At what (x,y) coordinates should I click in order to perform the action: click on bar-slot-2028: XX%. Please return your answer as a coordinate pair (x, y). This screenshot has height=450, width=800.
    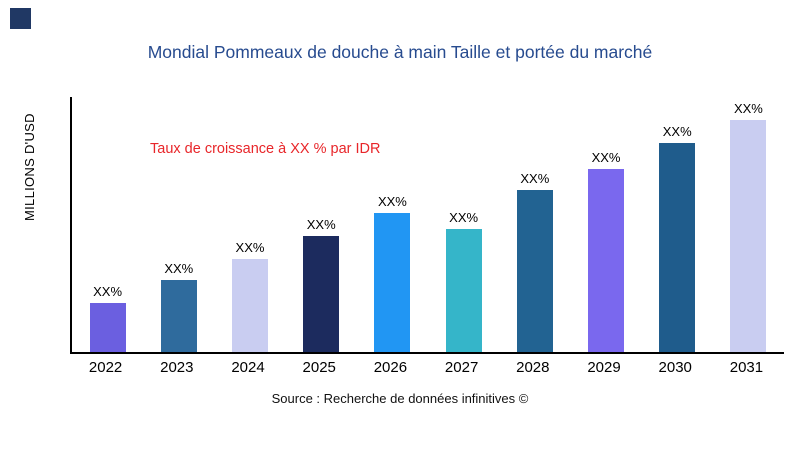
    Looking at the image, I should click on (534, 261).